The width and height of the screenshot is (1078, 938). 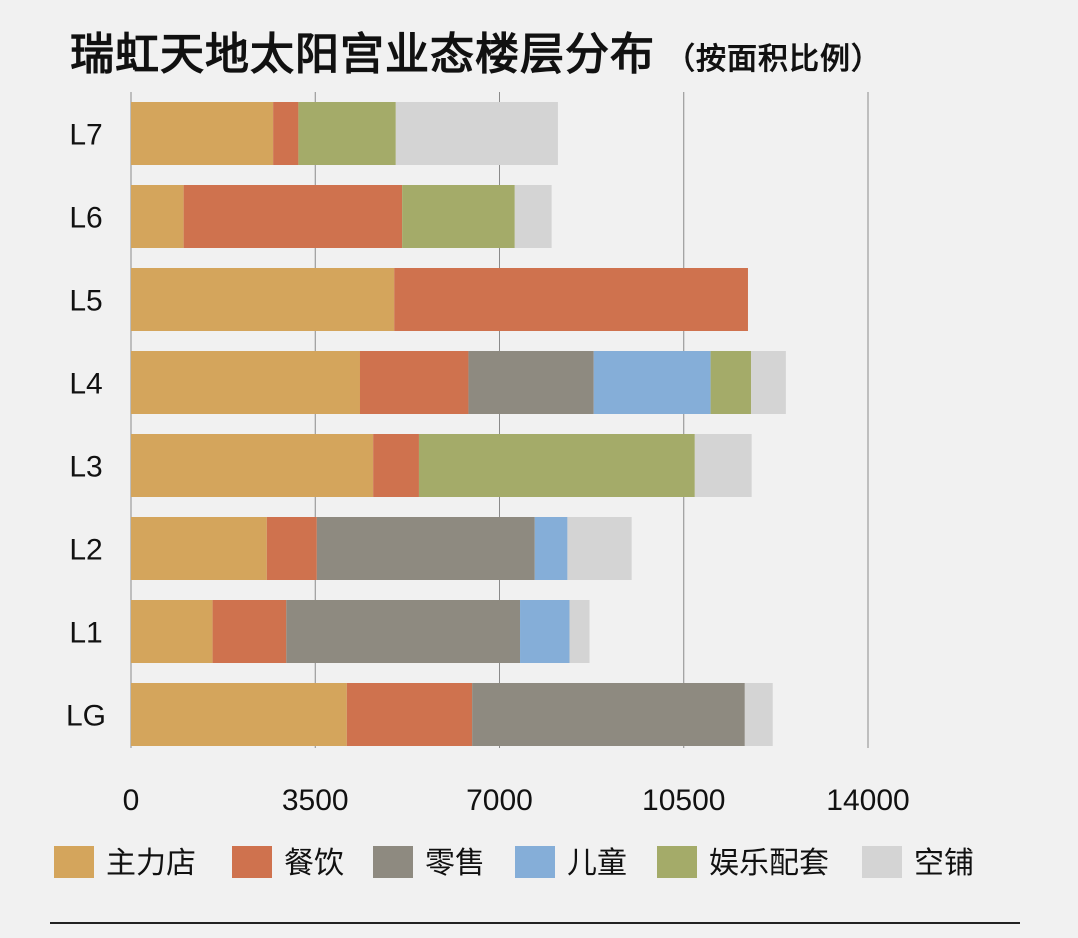 What do you see at coordinates (773, 59) in the screenshot?
I see `chart-subtitle: （按面积比例）` at bounding box center [773, 59].